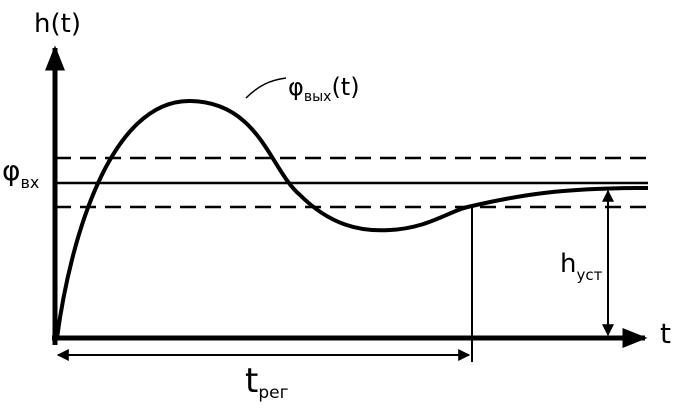  What do you see at coordinates (267, 382) in the screenshot?
I see `settling-label: tрег` at bounding box center [267, 382].